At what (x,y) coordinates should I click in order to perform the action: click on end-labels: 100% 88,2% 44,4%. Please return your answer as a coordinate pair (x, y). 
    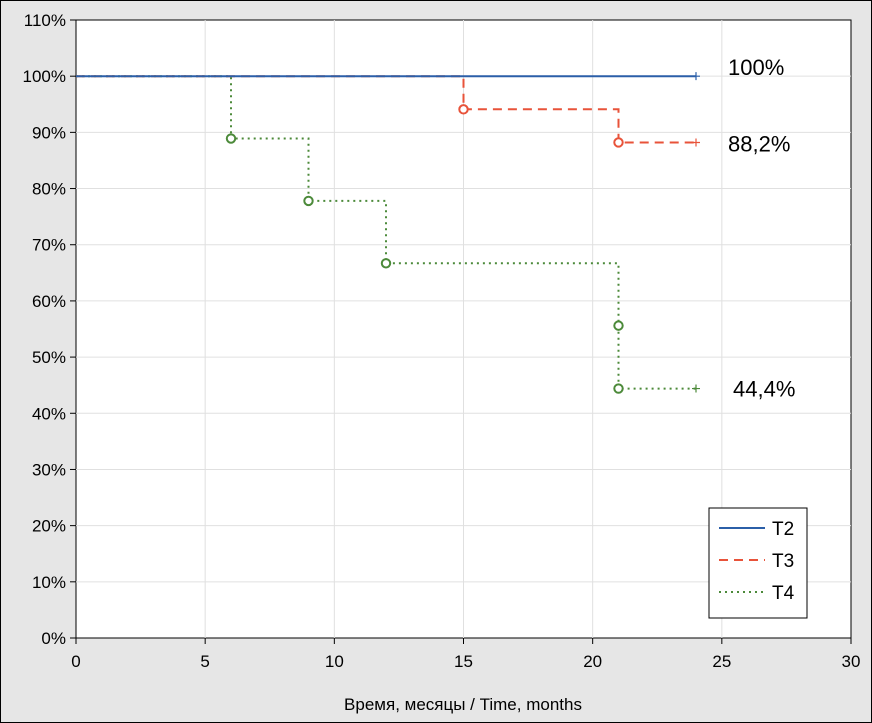
    Looking at the image, I should click on (761, 228).